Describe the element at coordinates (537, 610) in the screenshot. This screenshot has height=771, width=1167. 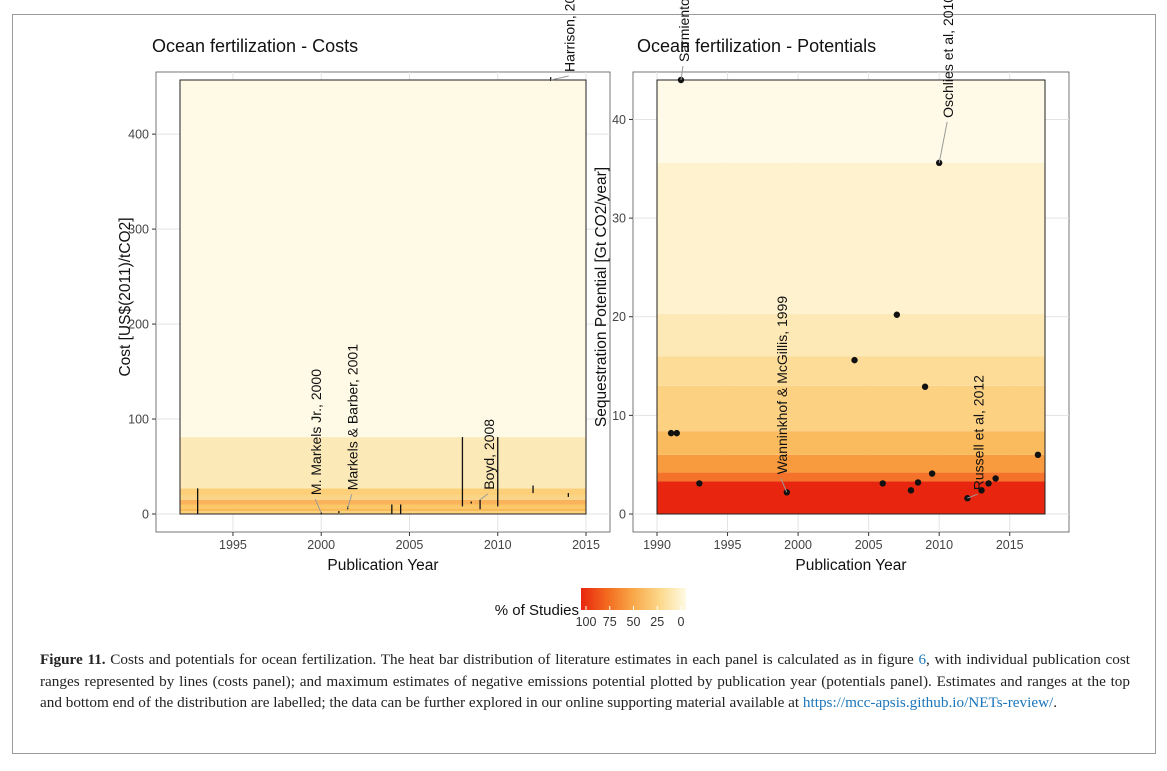
I see `legend-title: % of Studies` at that location.